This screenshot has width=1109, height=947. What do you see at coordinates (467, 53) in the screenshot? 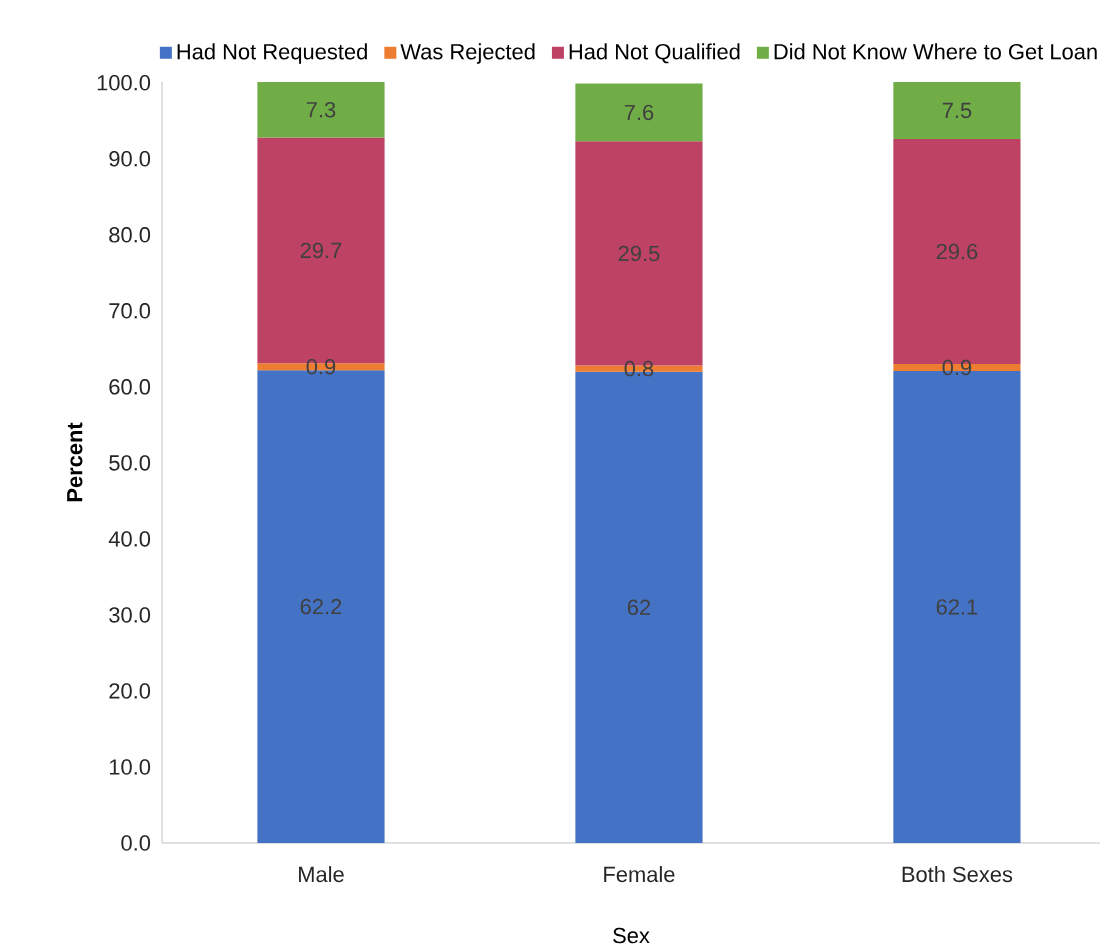
I see `legend-label: Was Rejected` at bounding box center [467, 53].